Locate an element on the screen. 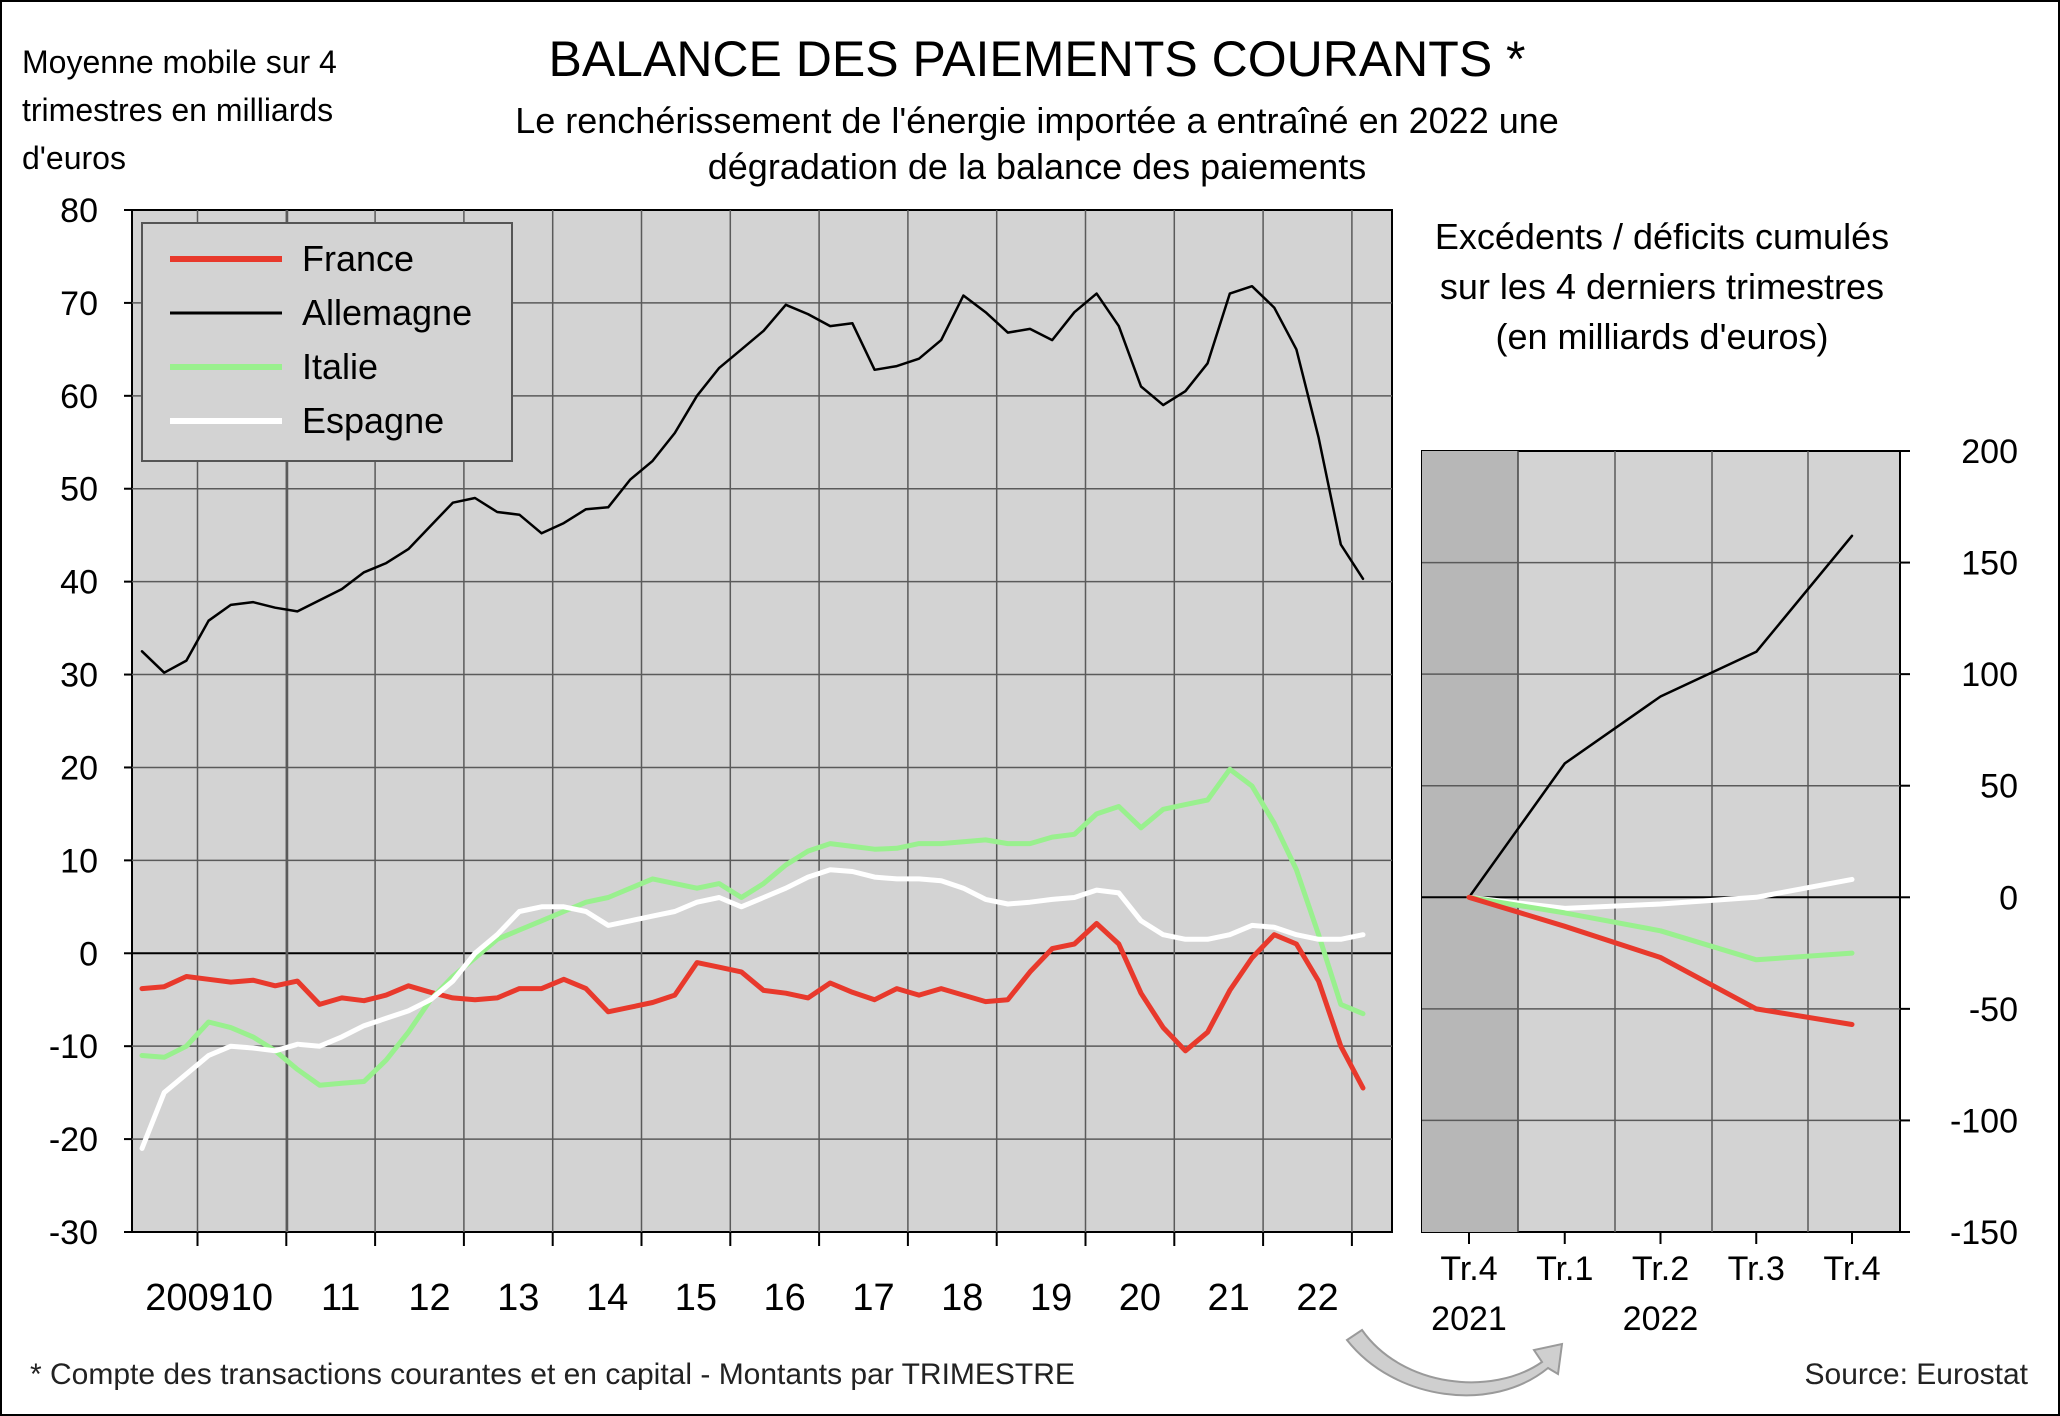 This screenshot has height=1416, width=2060. y-tick-label: 70 is located at coordinates (79, 304).